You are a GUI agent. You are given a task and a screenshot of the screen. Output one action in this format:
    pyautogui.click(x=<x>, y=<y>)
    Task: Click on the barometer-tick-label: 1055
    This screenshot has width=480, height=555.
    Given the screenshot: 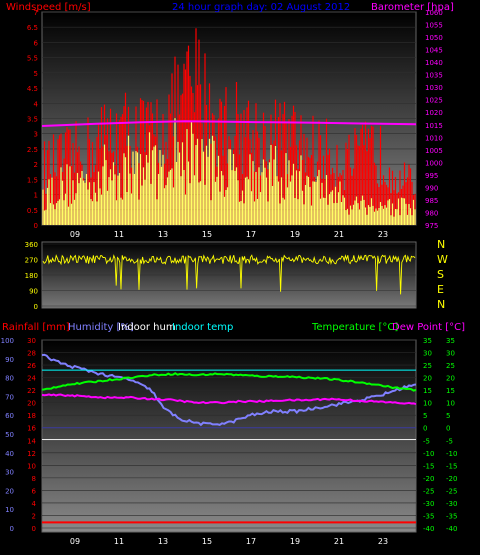 What is the action you would take?
    pyautogui.click(x=434, y=26)
    